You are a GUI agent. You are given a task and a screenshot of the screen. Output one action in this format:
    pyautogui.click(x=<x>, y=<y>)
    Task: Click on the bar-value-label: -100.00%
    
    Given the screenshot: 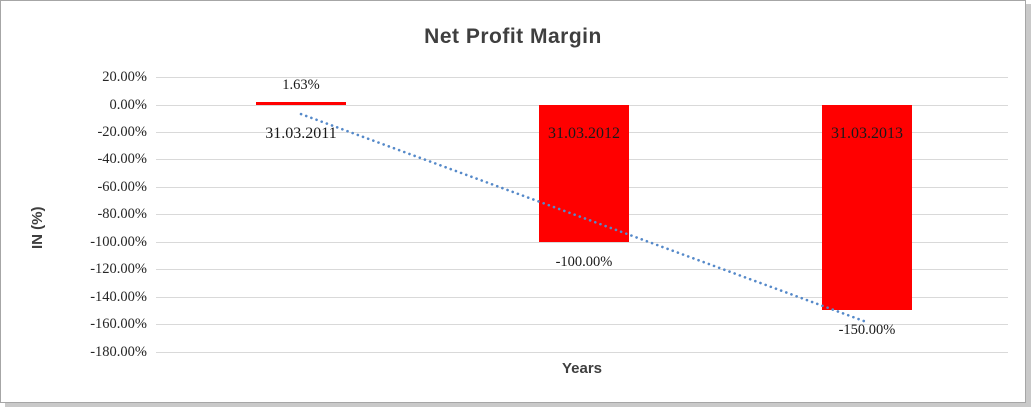 What is the action you would take?
    pyautogui.click(x=584, y=261)
    